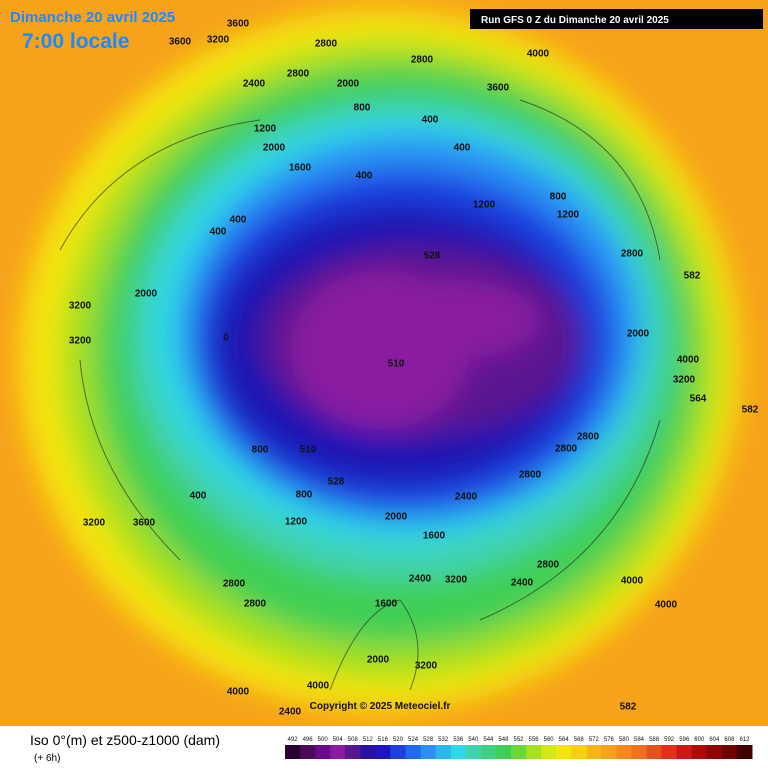 This screenshot has width=768, height=773. I want to click on run-info: Run GFS 0 Z du Dimanche 20 avril 2025, so click(575, 20).